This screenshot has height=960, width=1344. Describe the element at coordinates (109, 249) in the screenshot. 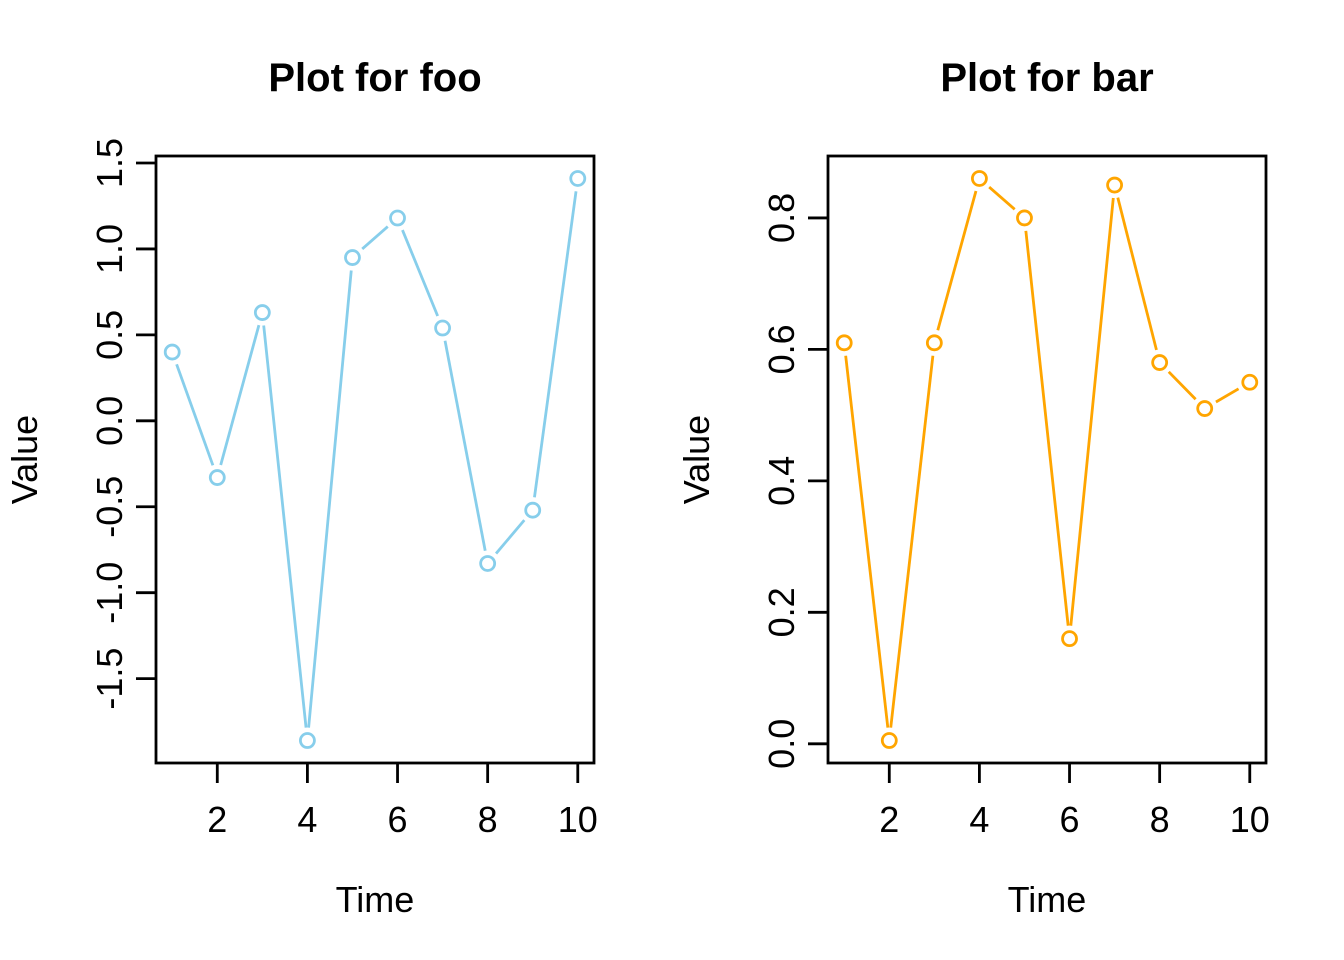

I see `y-axis-tick-label: 1.0` at that location.